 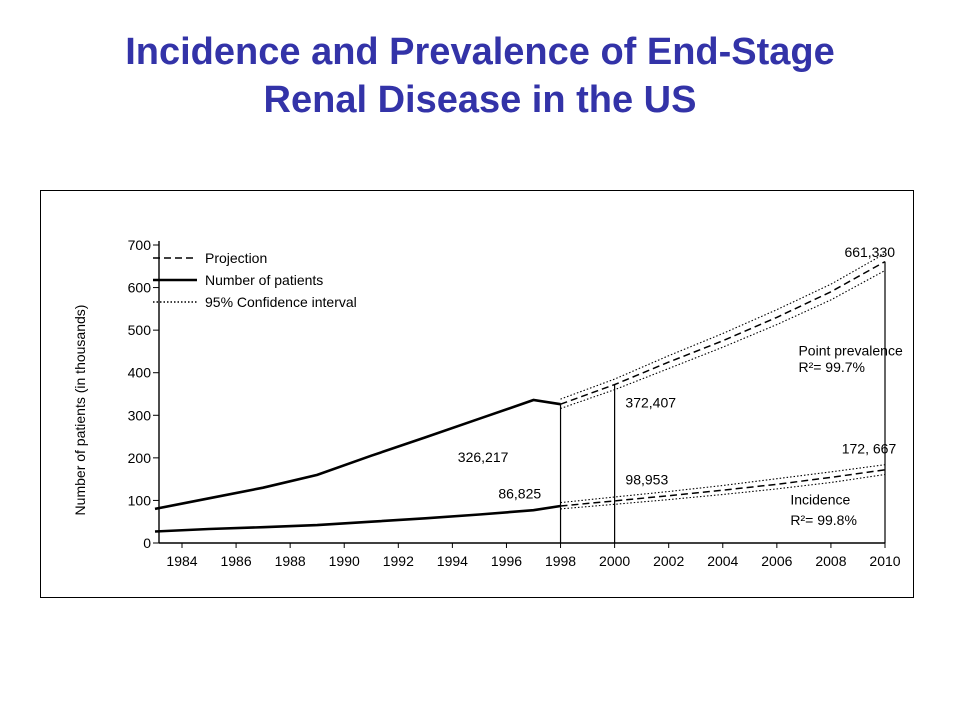 I want to click on projection-line, so click(x=723, y=332).